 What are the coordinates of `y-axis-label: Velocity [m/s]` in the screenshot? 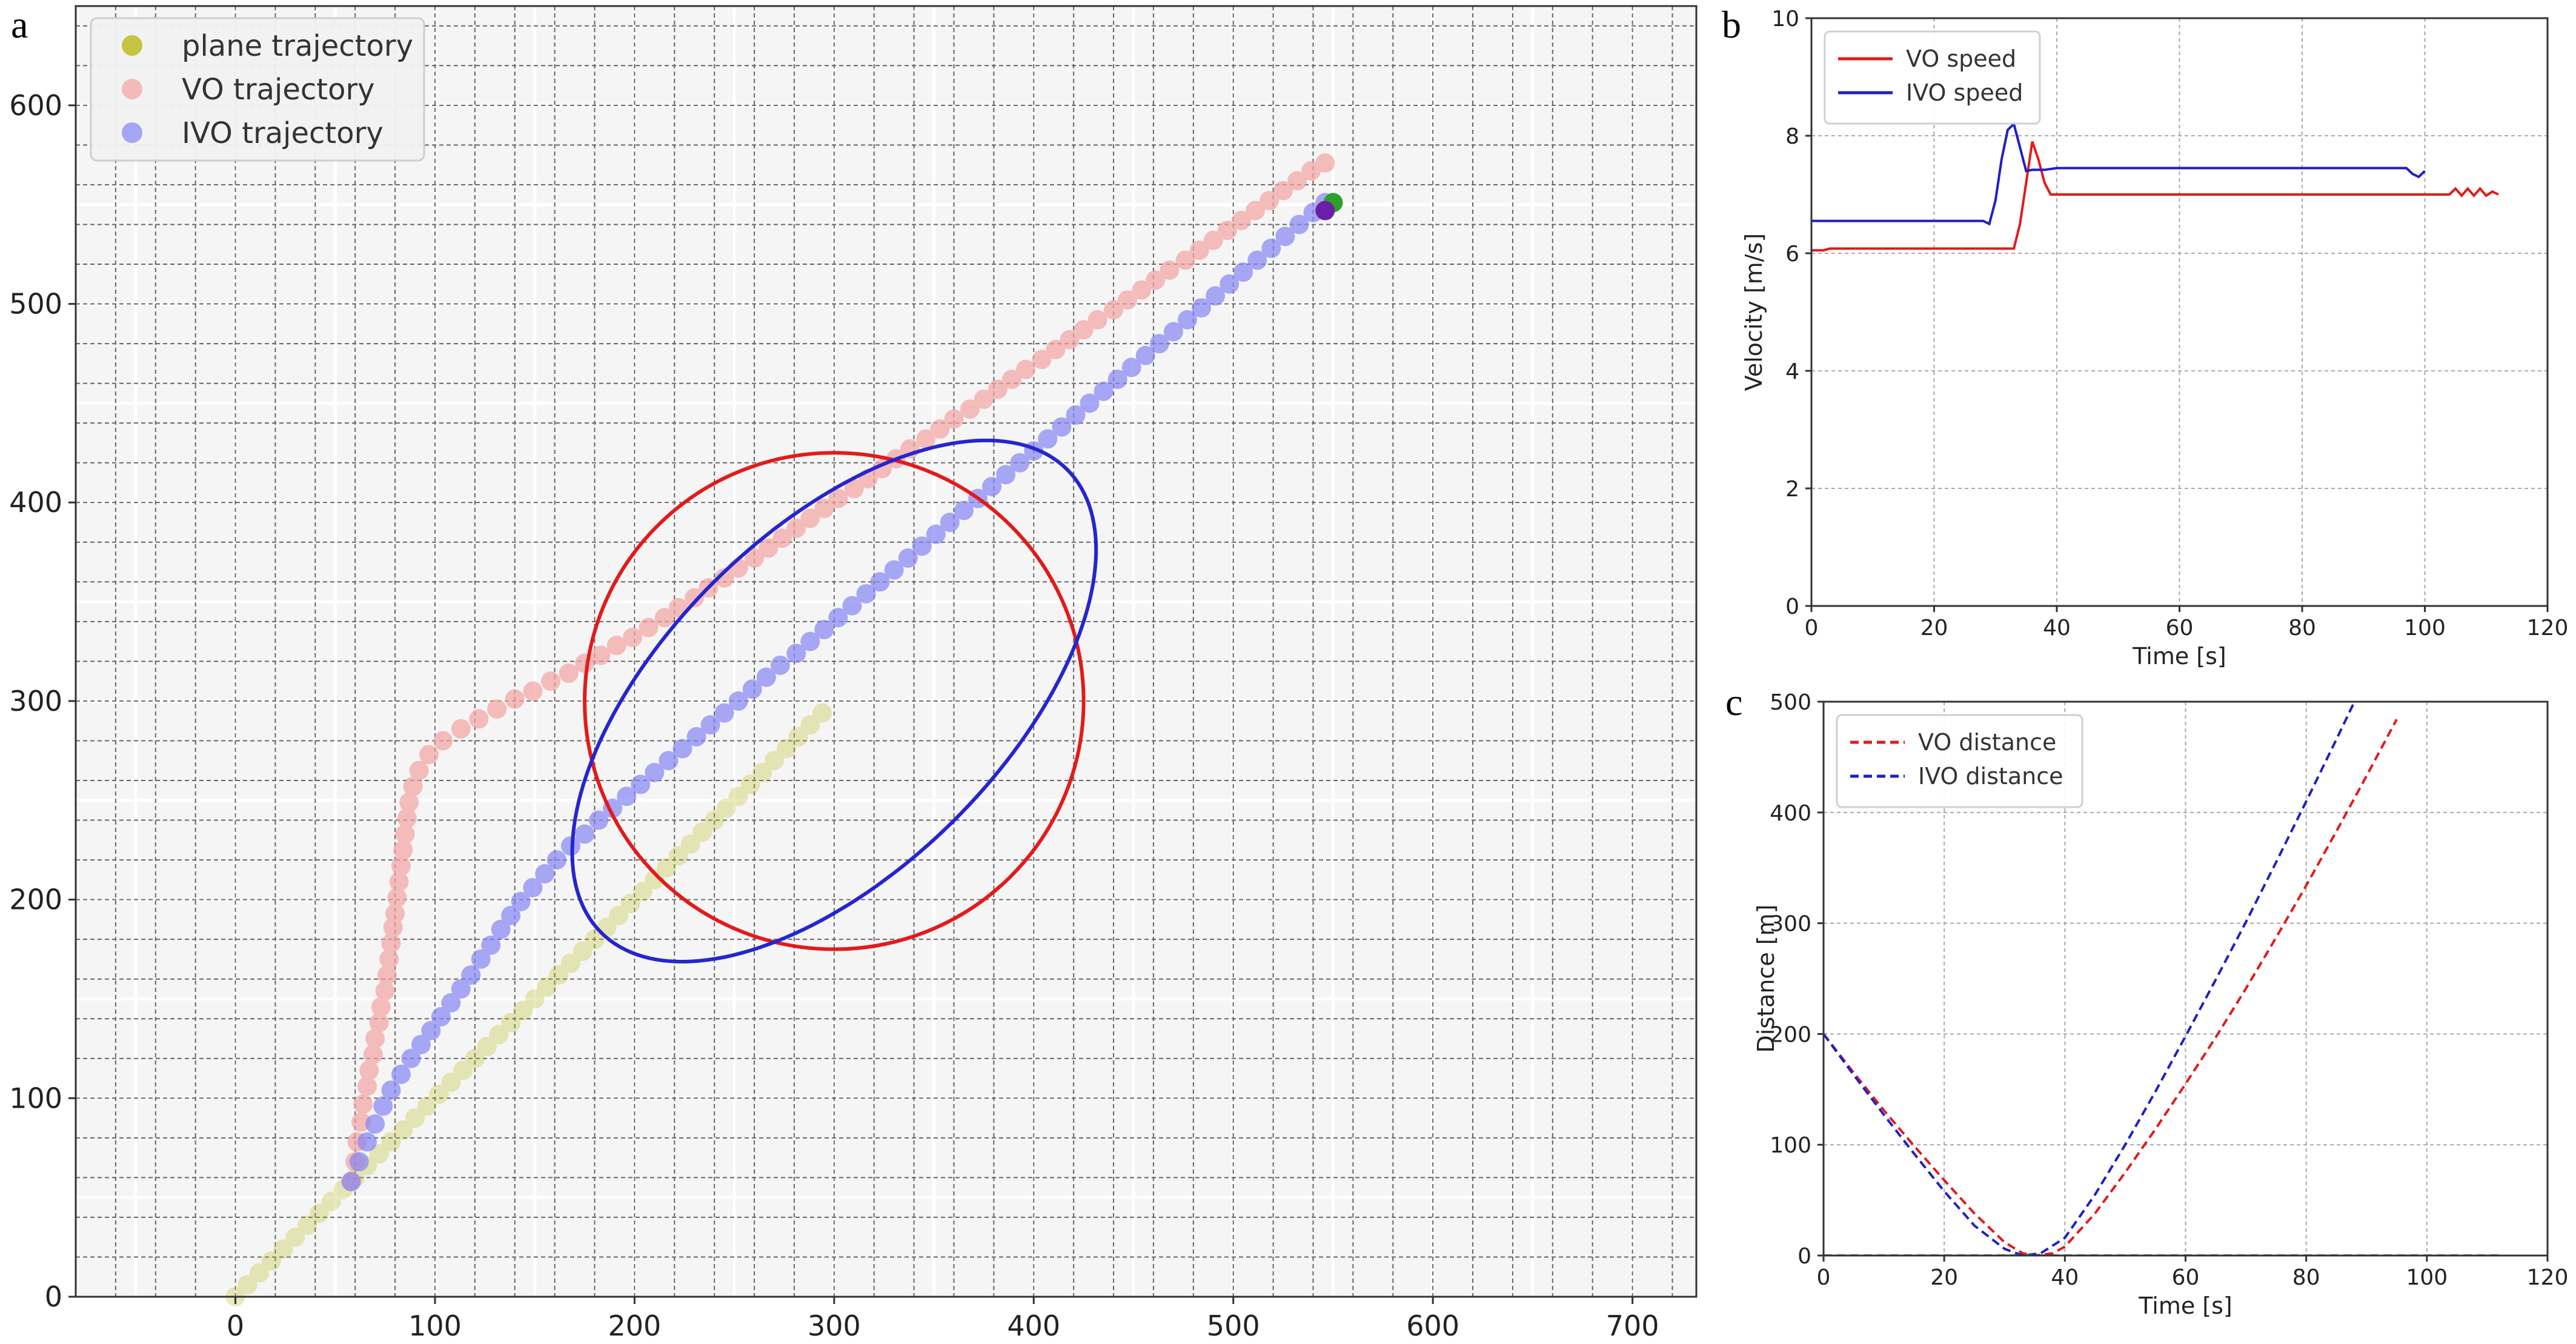 It's located at (1754, 312).